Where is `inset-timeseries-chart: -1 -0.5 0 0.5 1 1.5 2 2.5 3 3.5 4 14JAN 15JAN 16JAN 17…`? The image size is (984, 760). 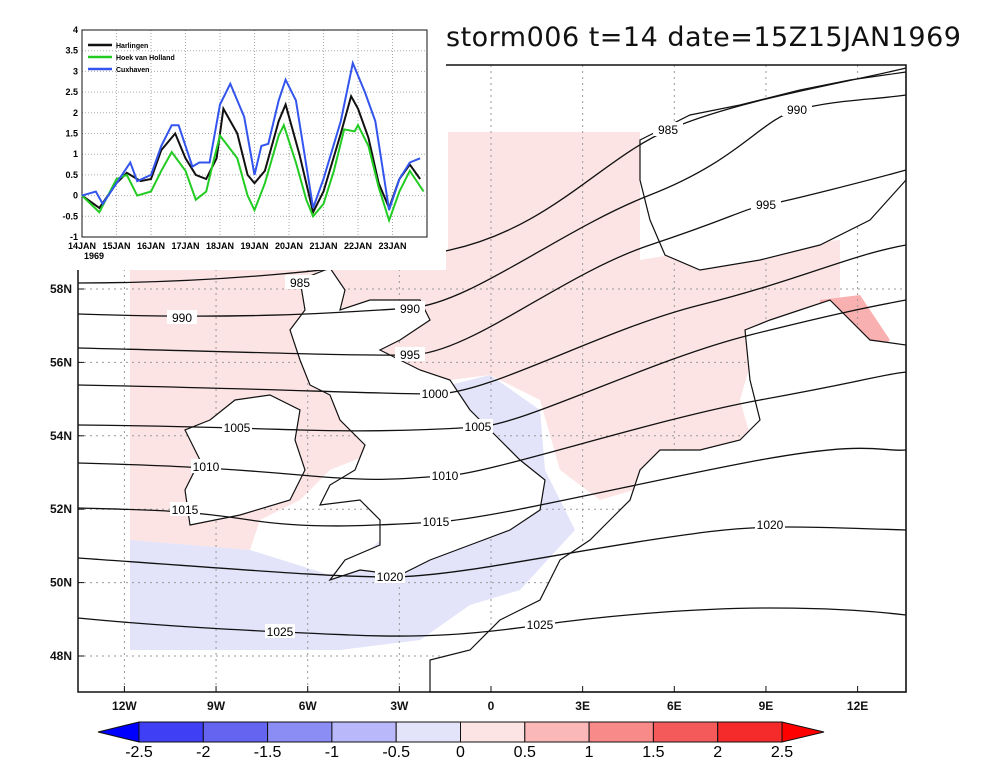 inset-timeseries-chart: -1 -0.5 0 0.5 1 1.5 2 2.5 3 3.5 4 14JAN 15JAN 16JAN 17… is located at coordinates (245, 143).